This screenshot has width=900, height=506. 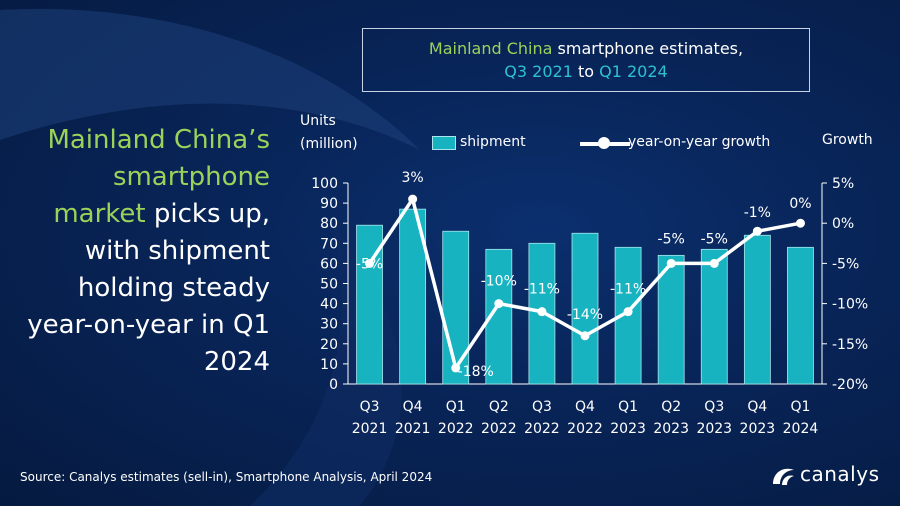 I want to click on right-tick-label: -20%, so click(x=850, y=385).